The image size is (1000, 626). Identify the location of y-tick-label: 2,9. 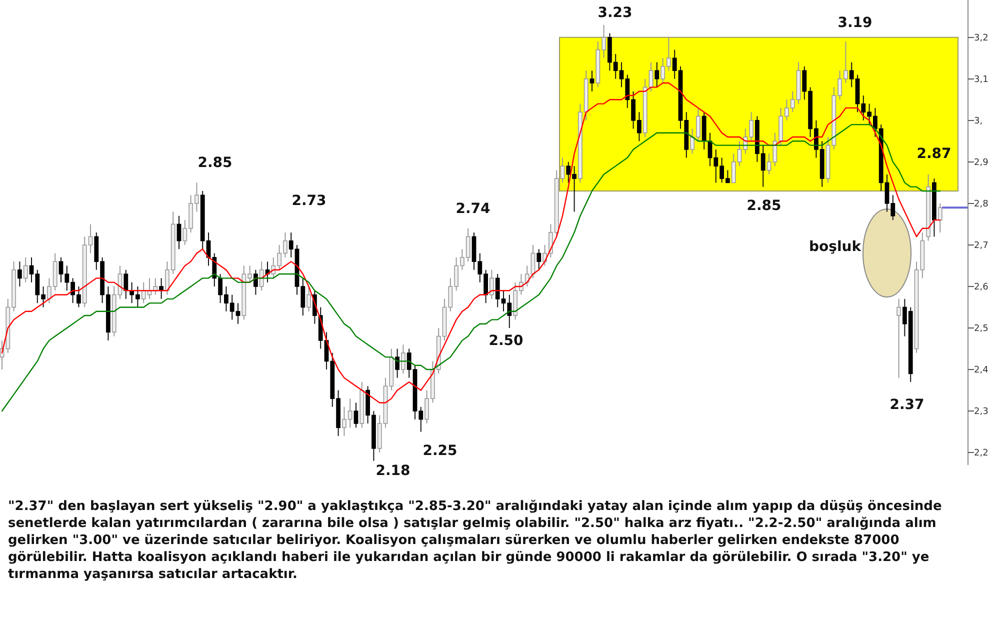
(981, 163).